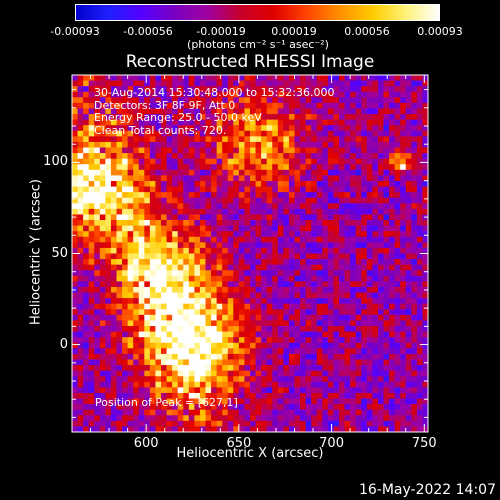 This screenshot has height=500, width=500. Describe the element at coordinates (146, 443) in the screenshot. I see `x-tick-label: 600` at that location.